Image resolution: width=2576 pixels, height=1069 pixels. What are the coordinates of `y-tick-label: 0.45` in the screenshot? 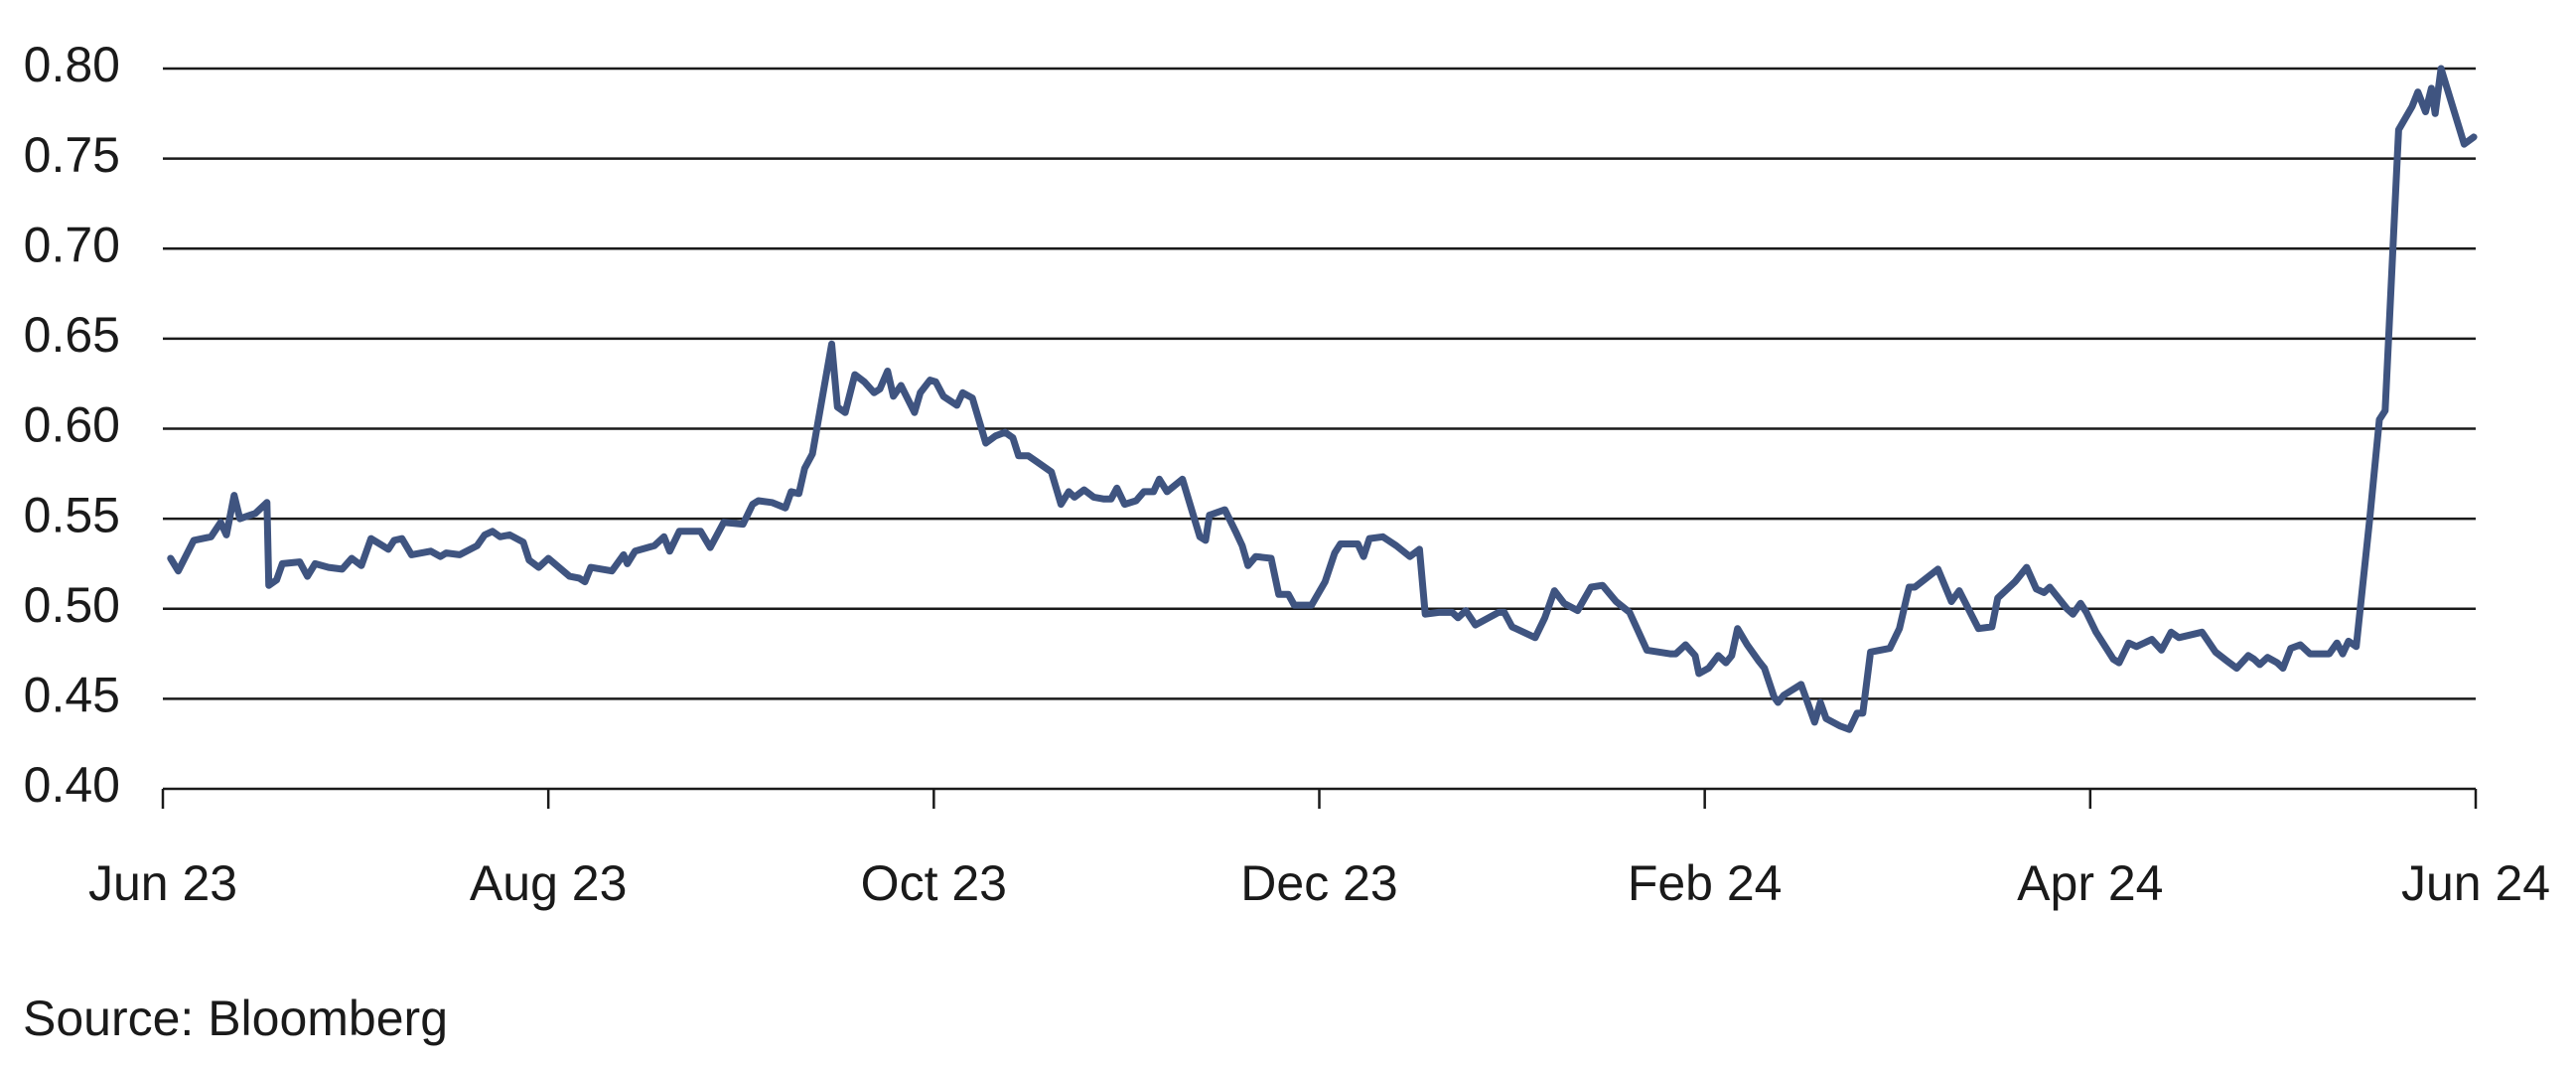 It's located at (72, 695).